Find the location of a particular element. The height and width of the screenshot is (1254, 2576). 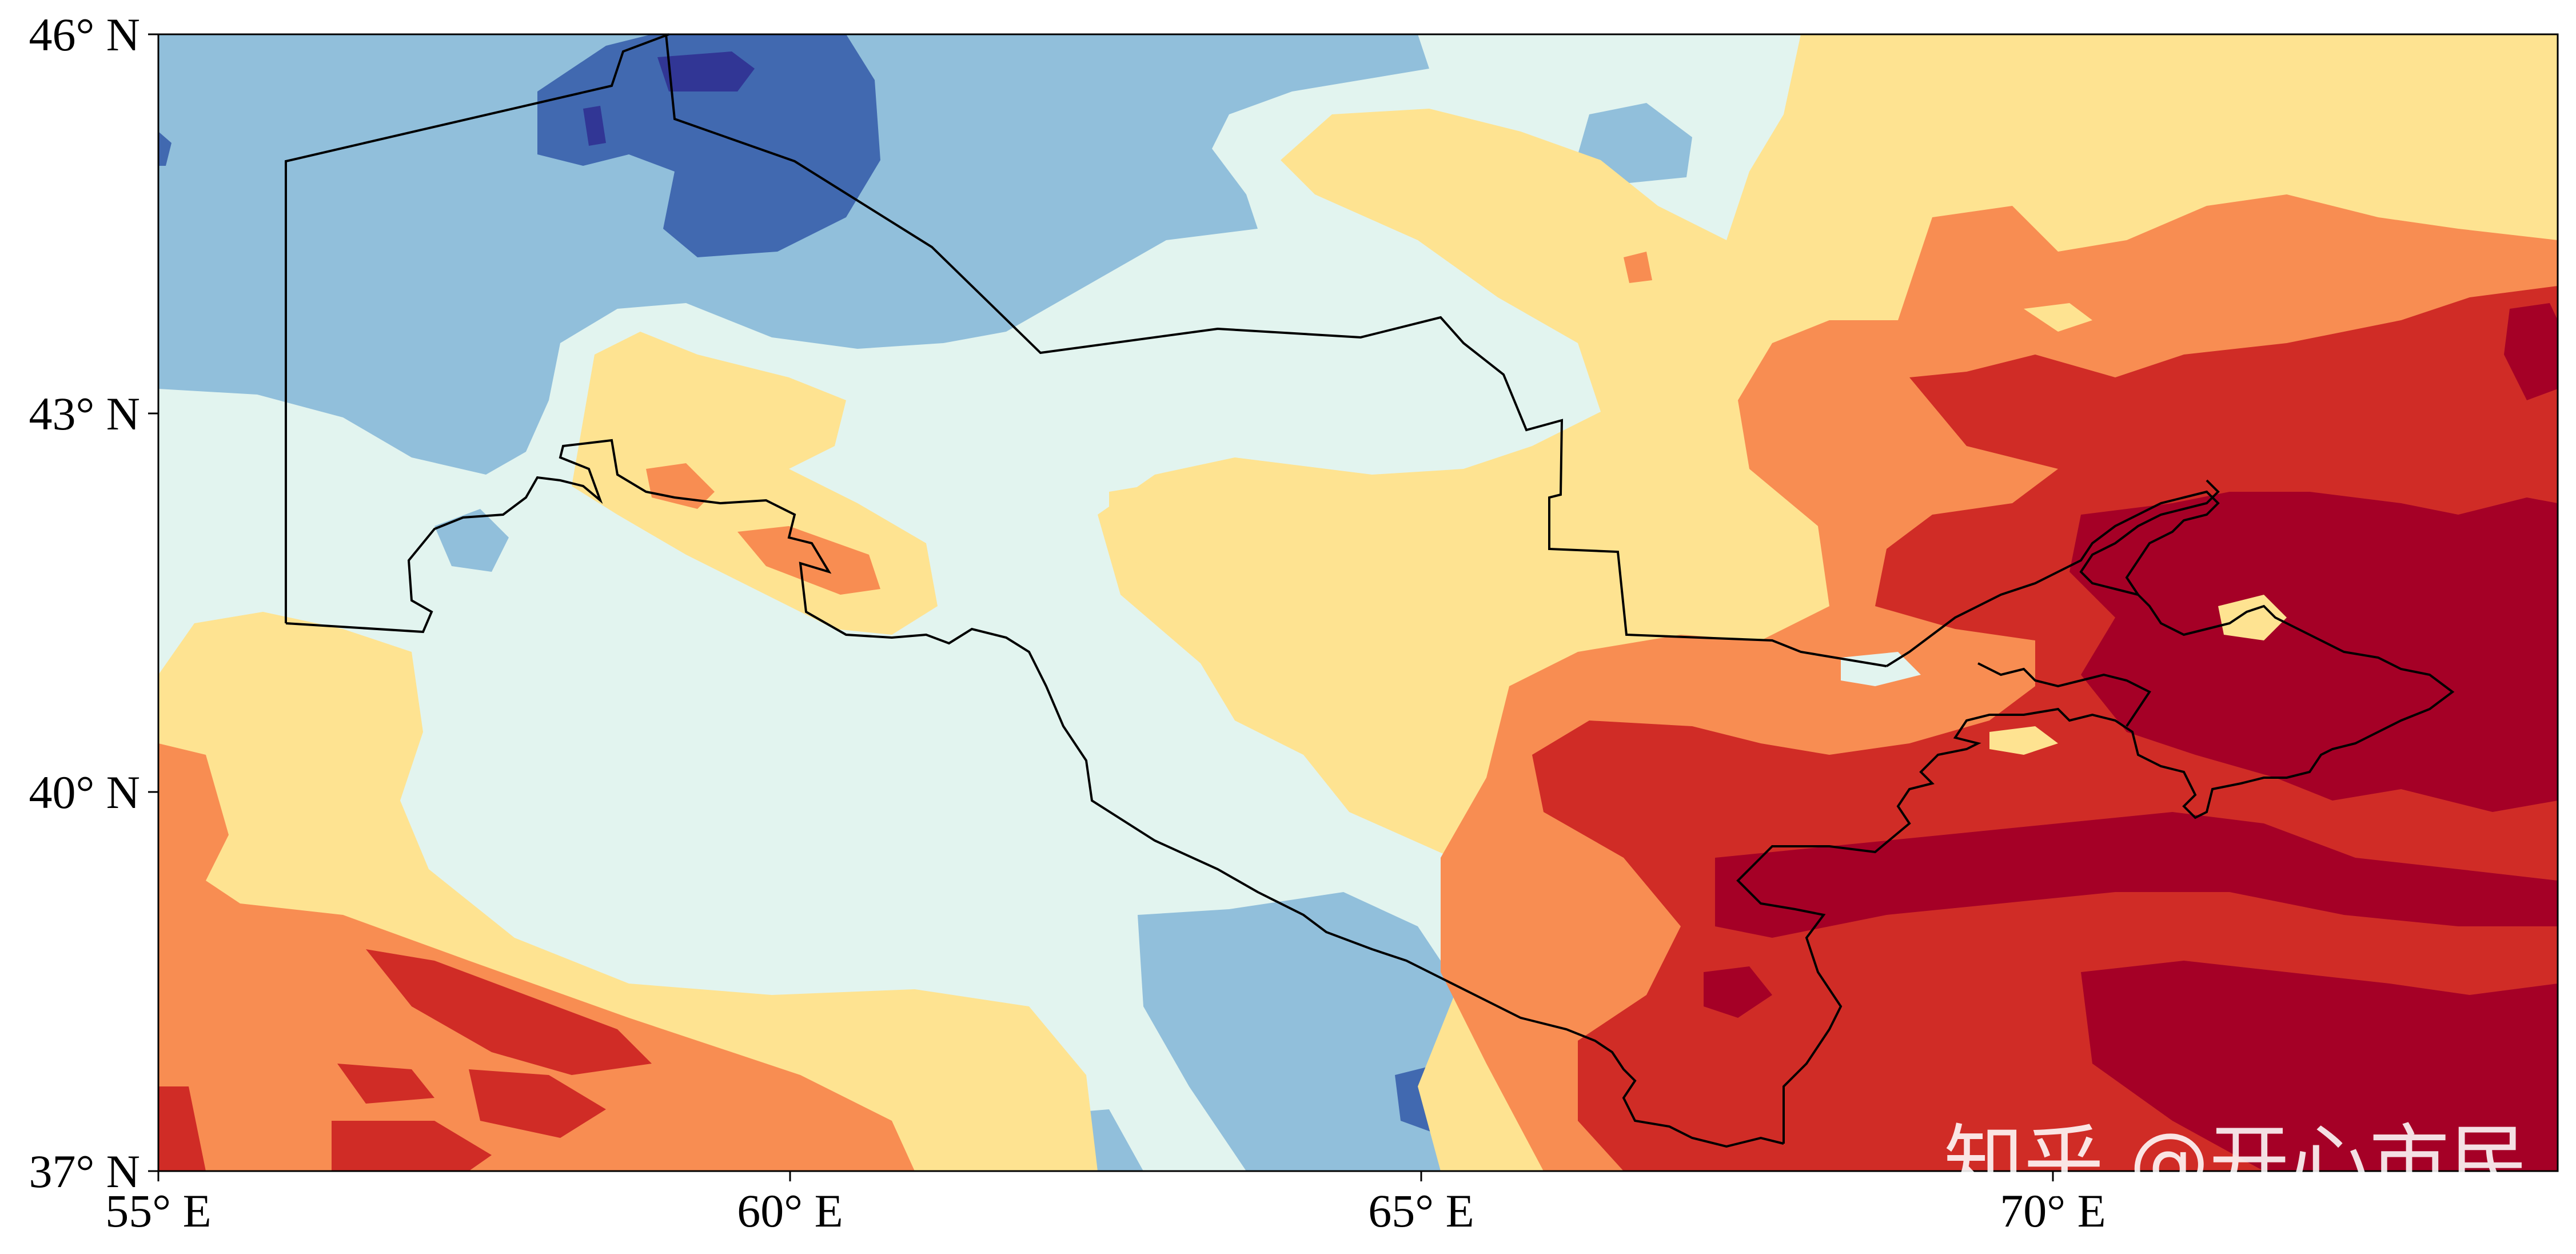

contour-blue-east-edge is located at coordinates (165, 149).